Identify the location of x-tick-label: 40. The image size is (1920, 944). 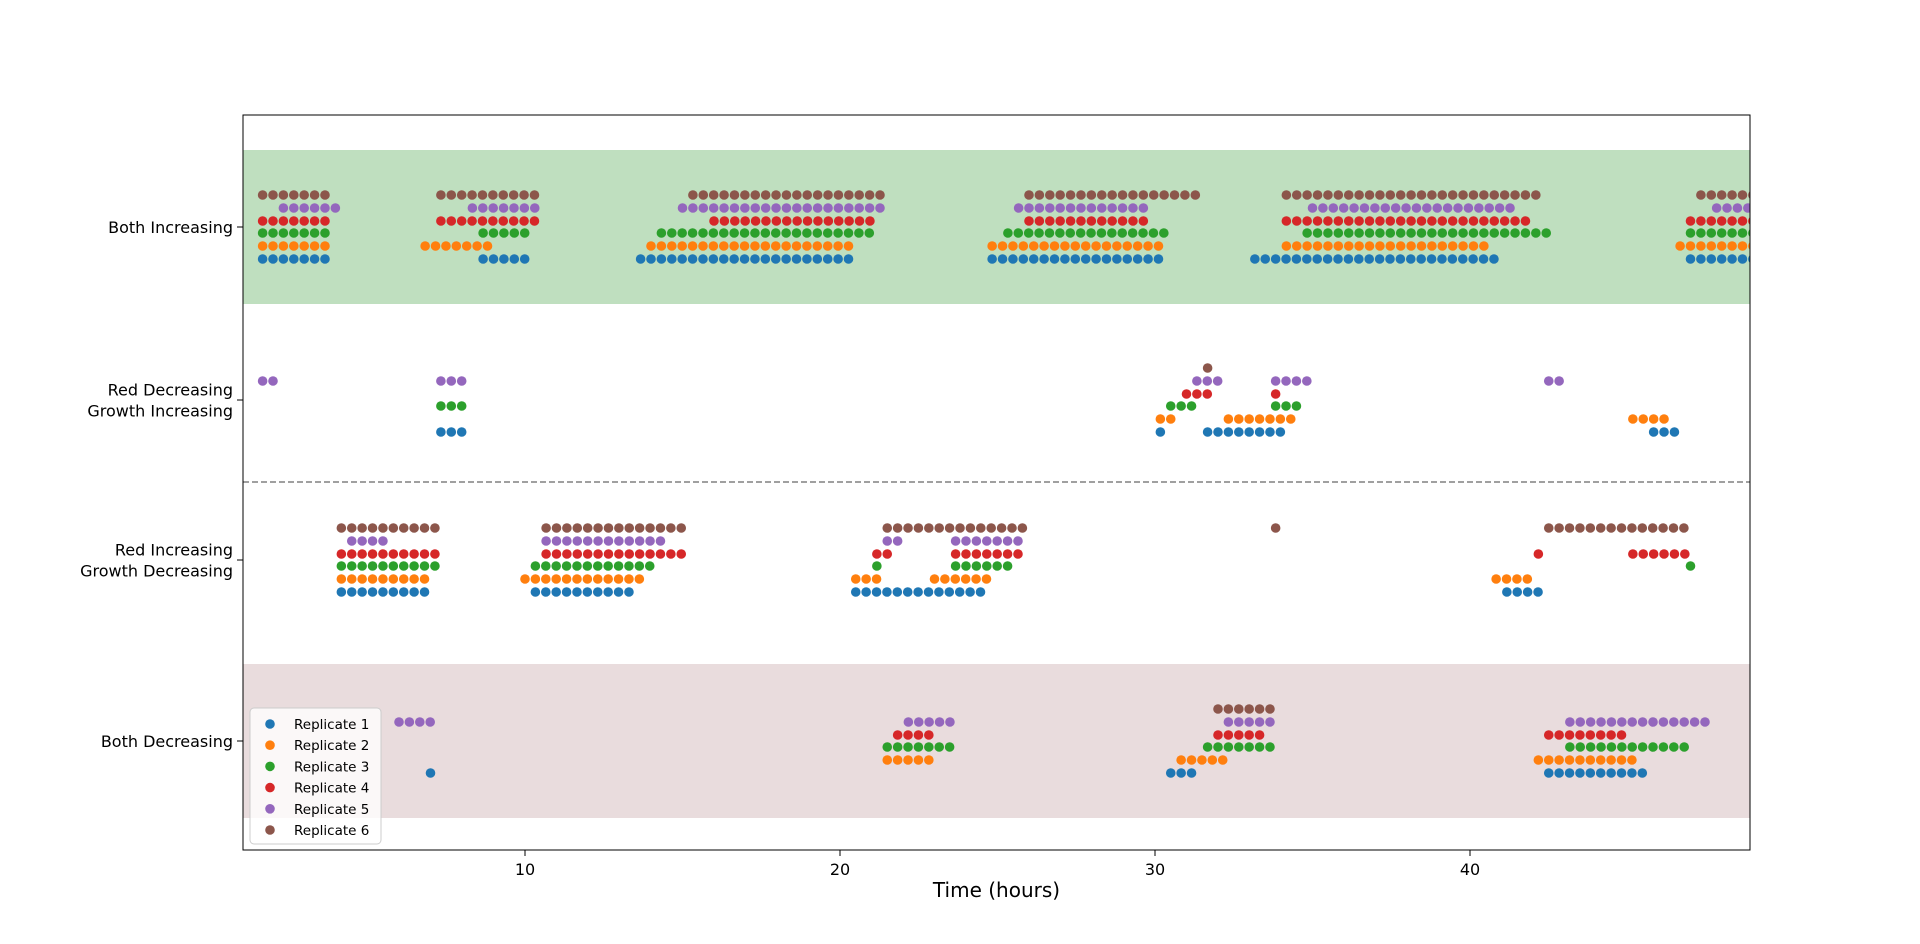
(1470, 869).